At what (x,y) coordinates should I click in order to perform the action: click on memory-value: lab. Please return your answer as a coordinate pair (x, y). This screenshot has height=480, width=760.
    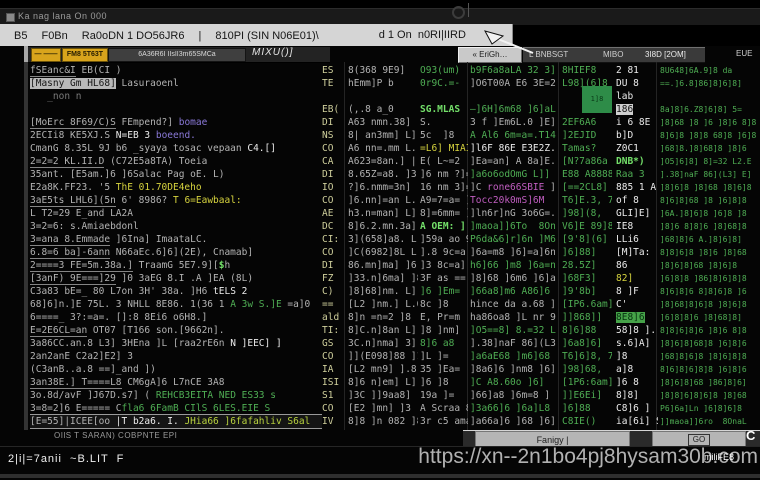
    Looking at the image, I should click on (637, 96).